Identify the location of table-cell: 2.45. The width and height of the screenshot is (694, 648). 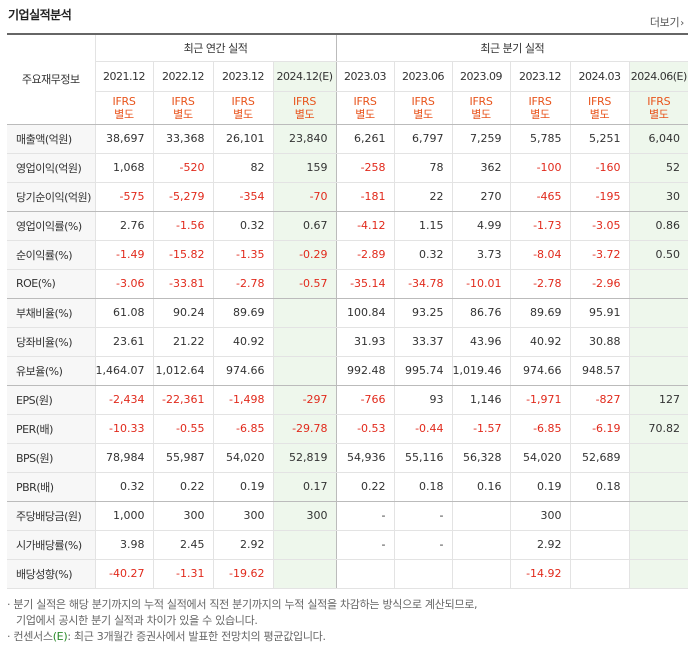
(182, 545).